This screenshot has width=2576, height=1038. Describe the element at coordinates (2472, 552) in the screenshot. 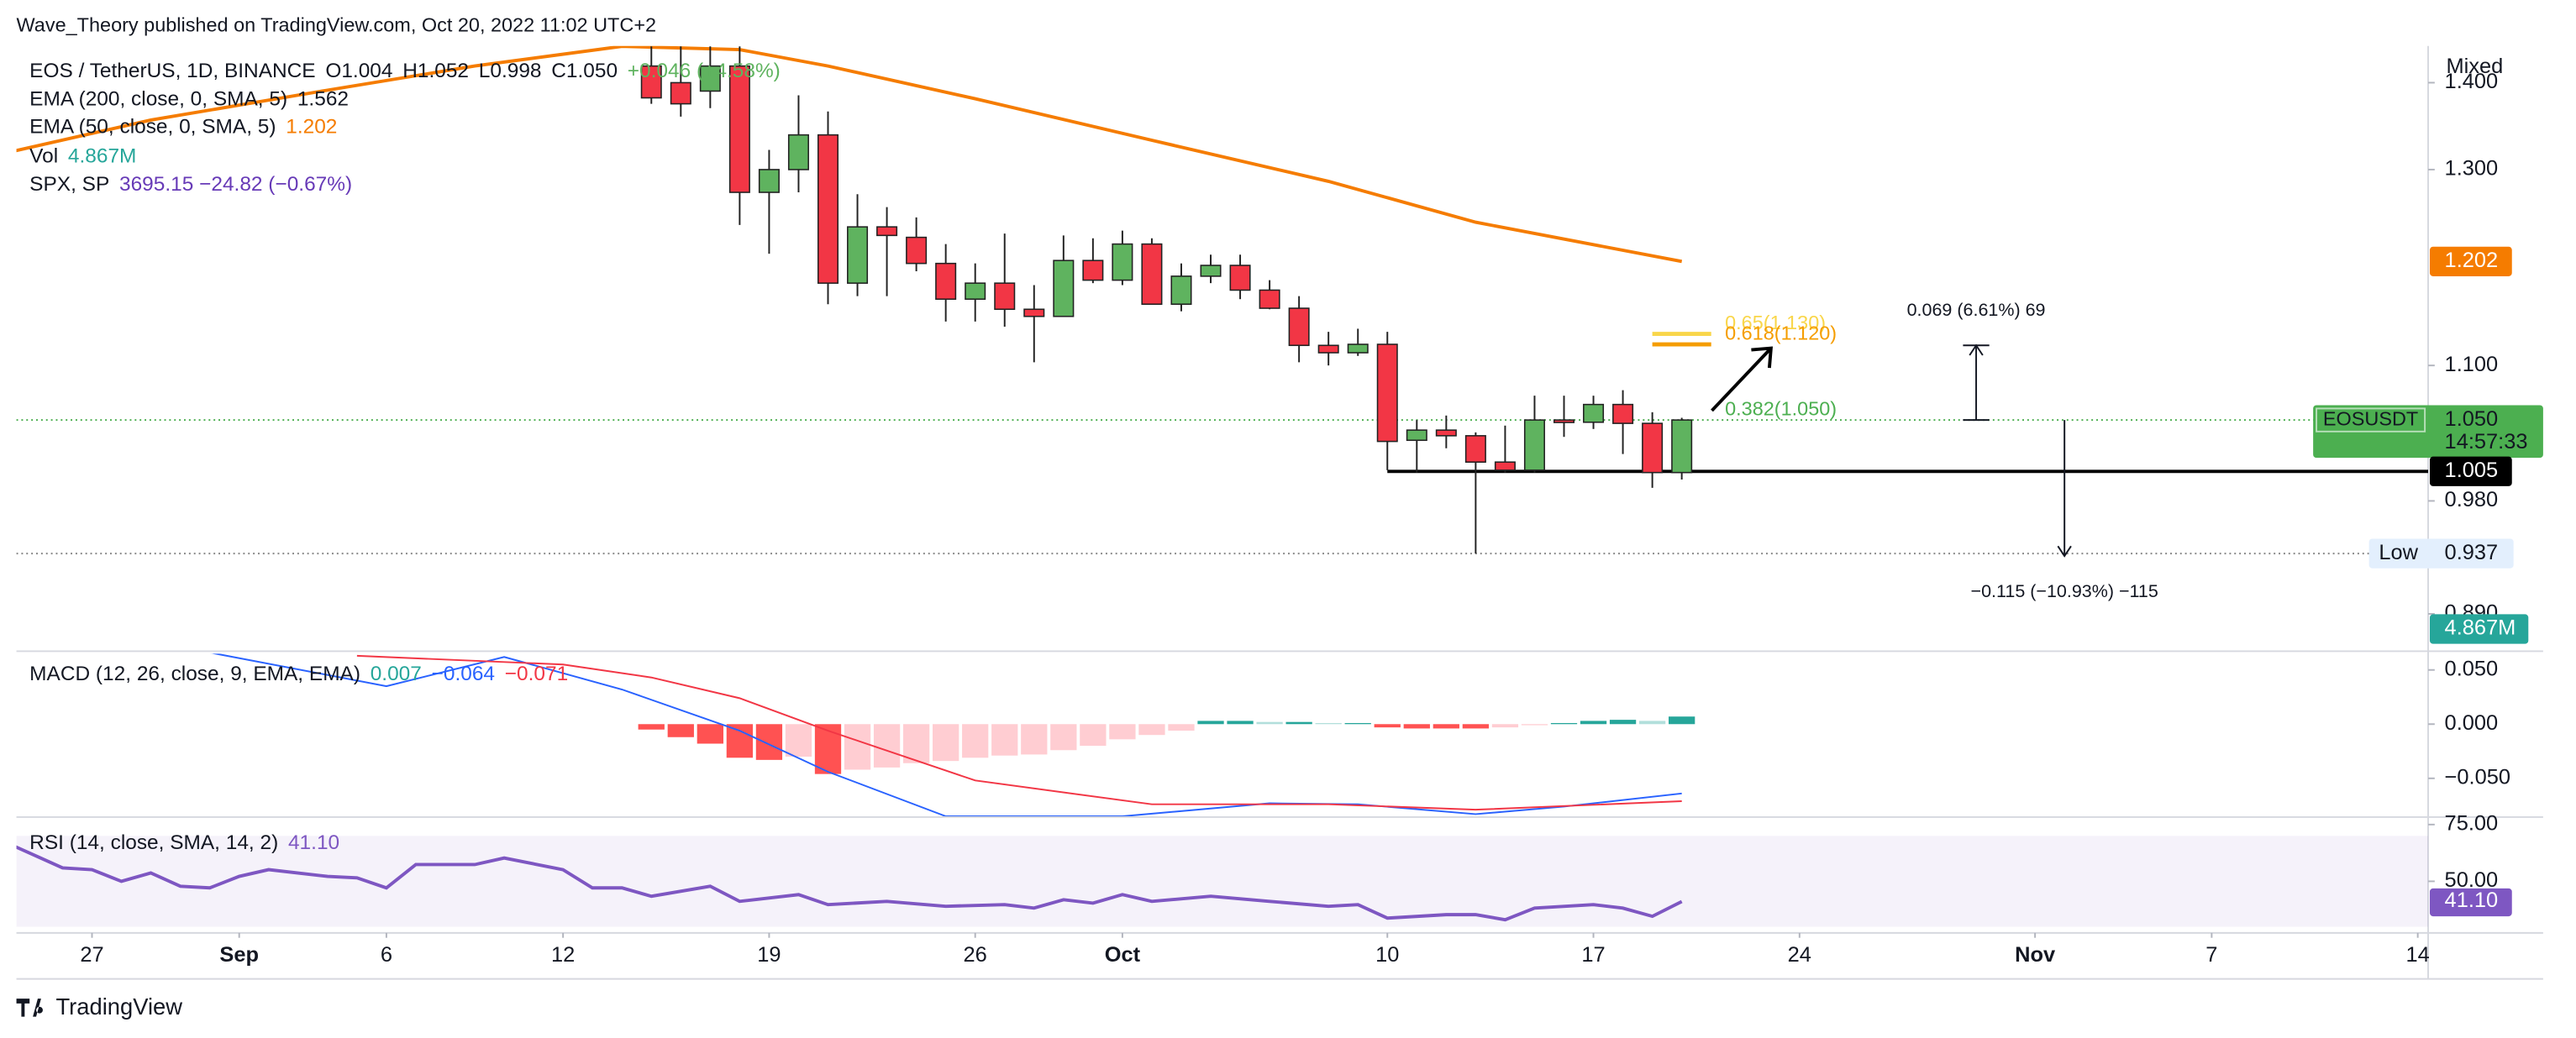

I see `price-label: 0.937` at that location.